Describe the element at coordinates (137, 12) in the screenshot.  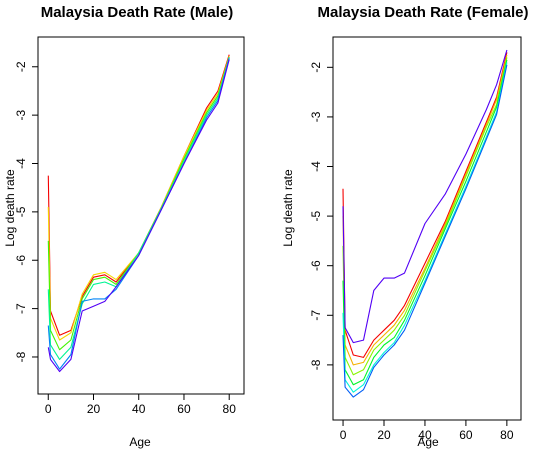
I see `chart-title: Malaysia Death Rate (Male)` at that location.